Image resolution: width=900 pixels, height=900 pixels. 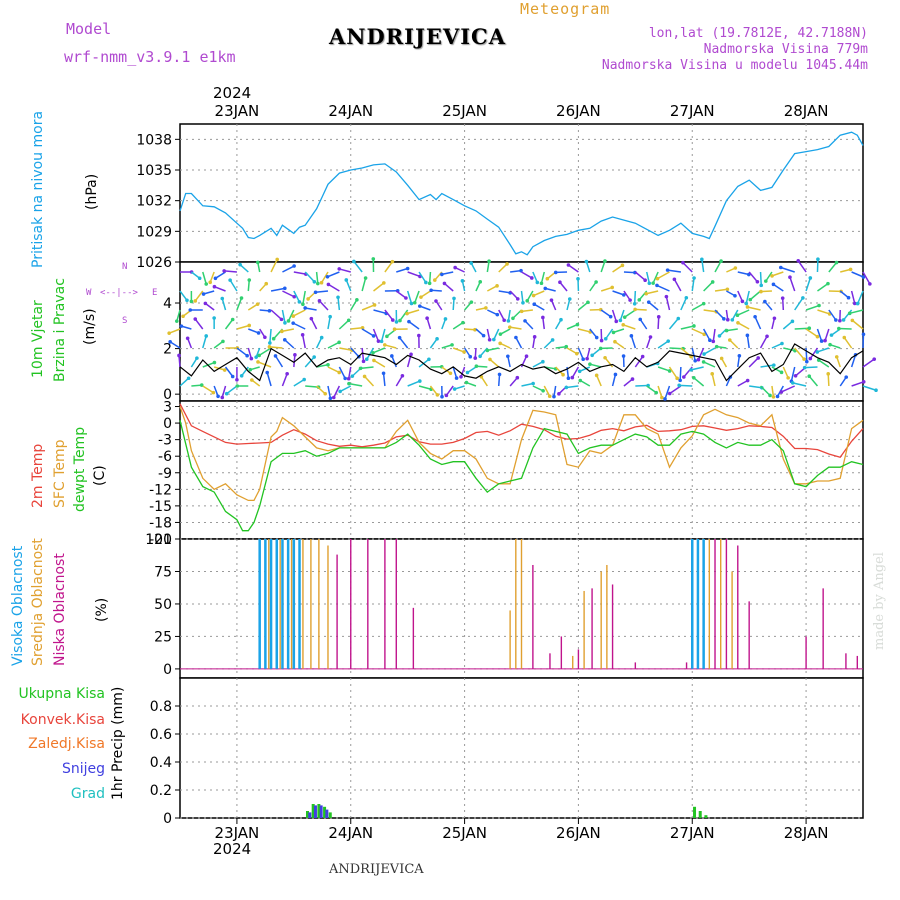 I want to click on precip-frozen-label: Zaledj.Kisa, so click(x=66, y=744).